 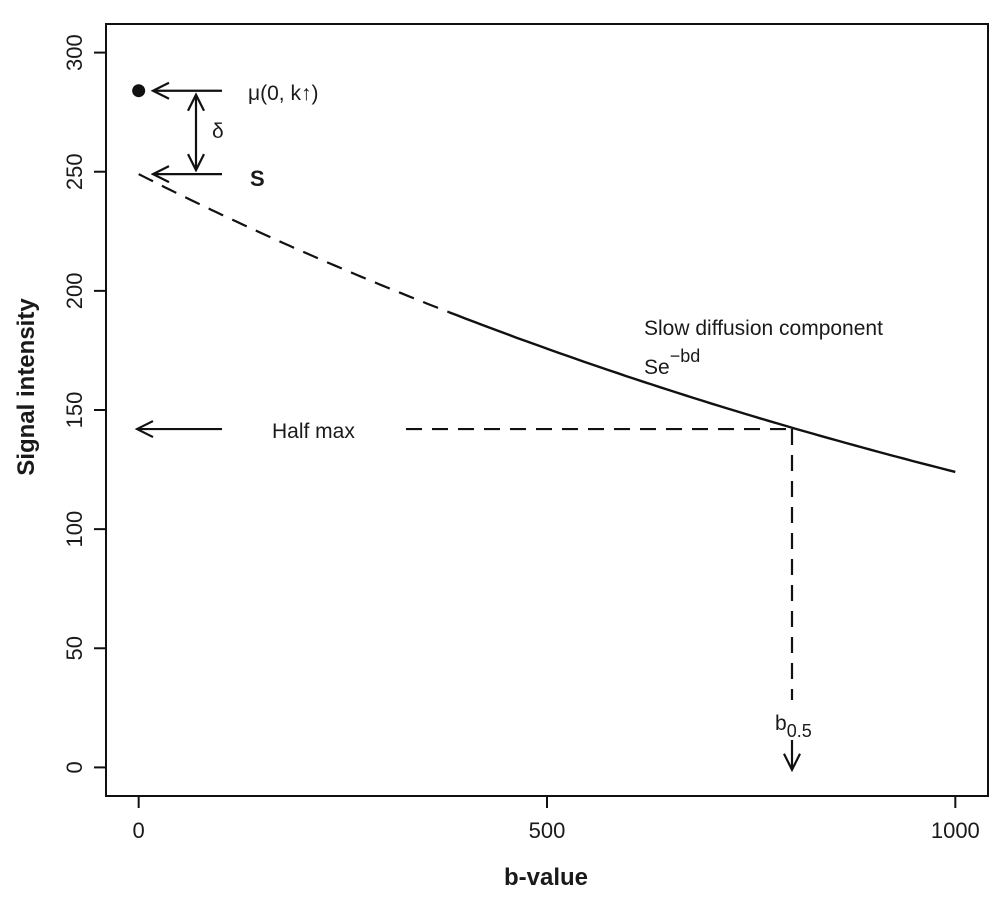 I want to click on x-tick-label-1000: 1000, so click(x=955, y=830).